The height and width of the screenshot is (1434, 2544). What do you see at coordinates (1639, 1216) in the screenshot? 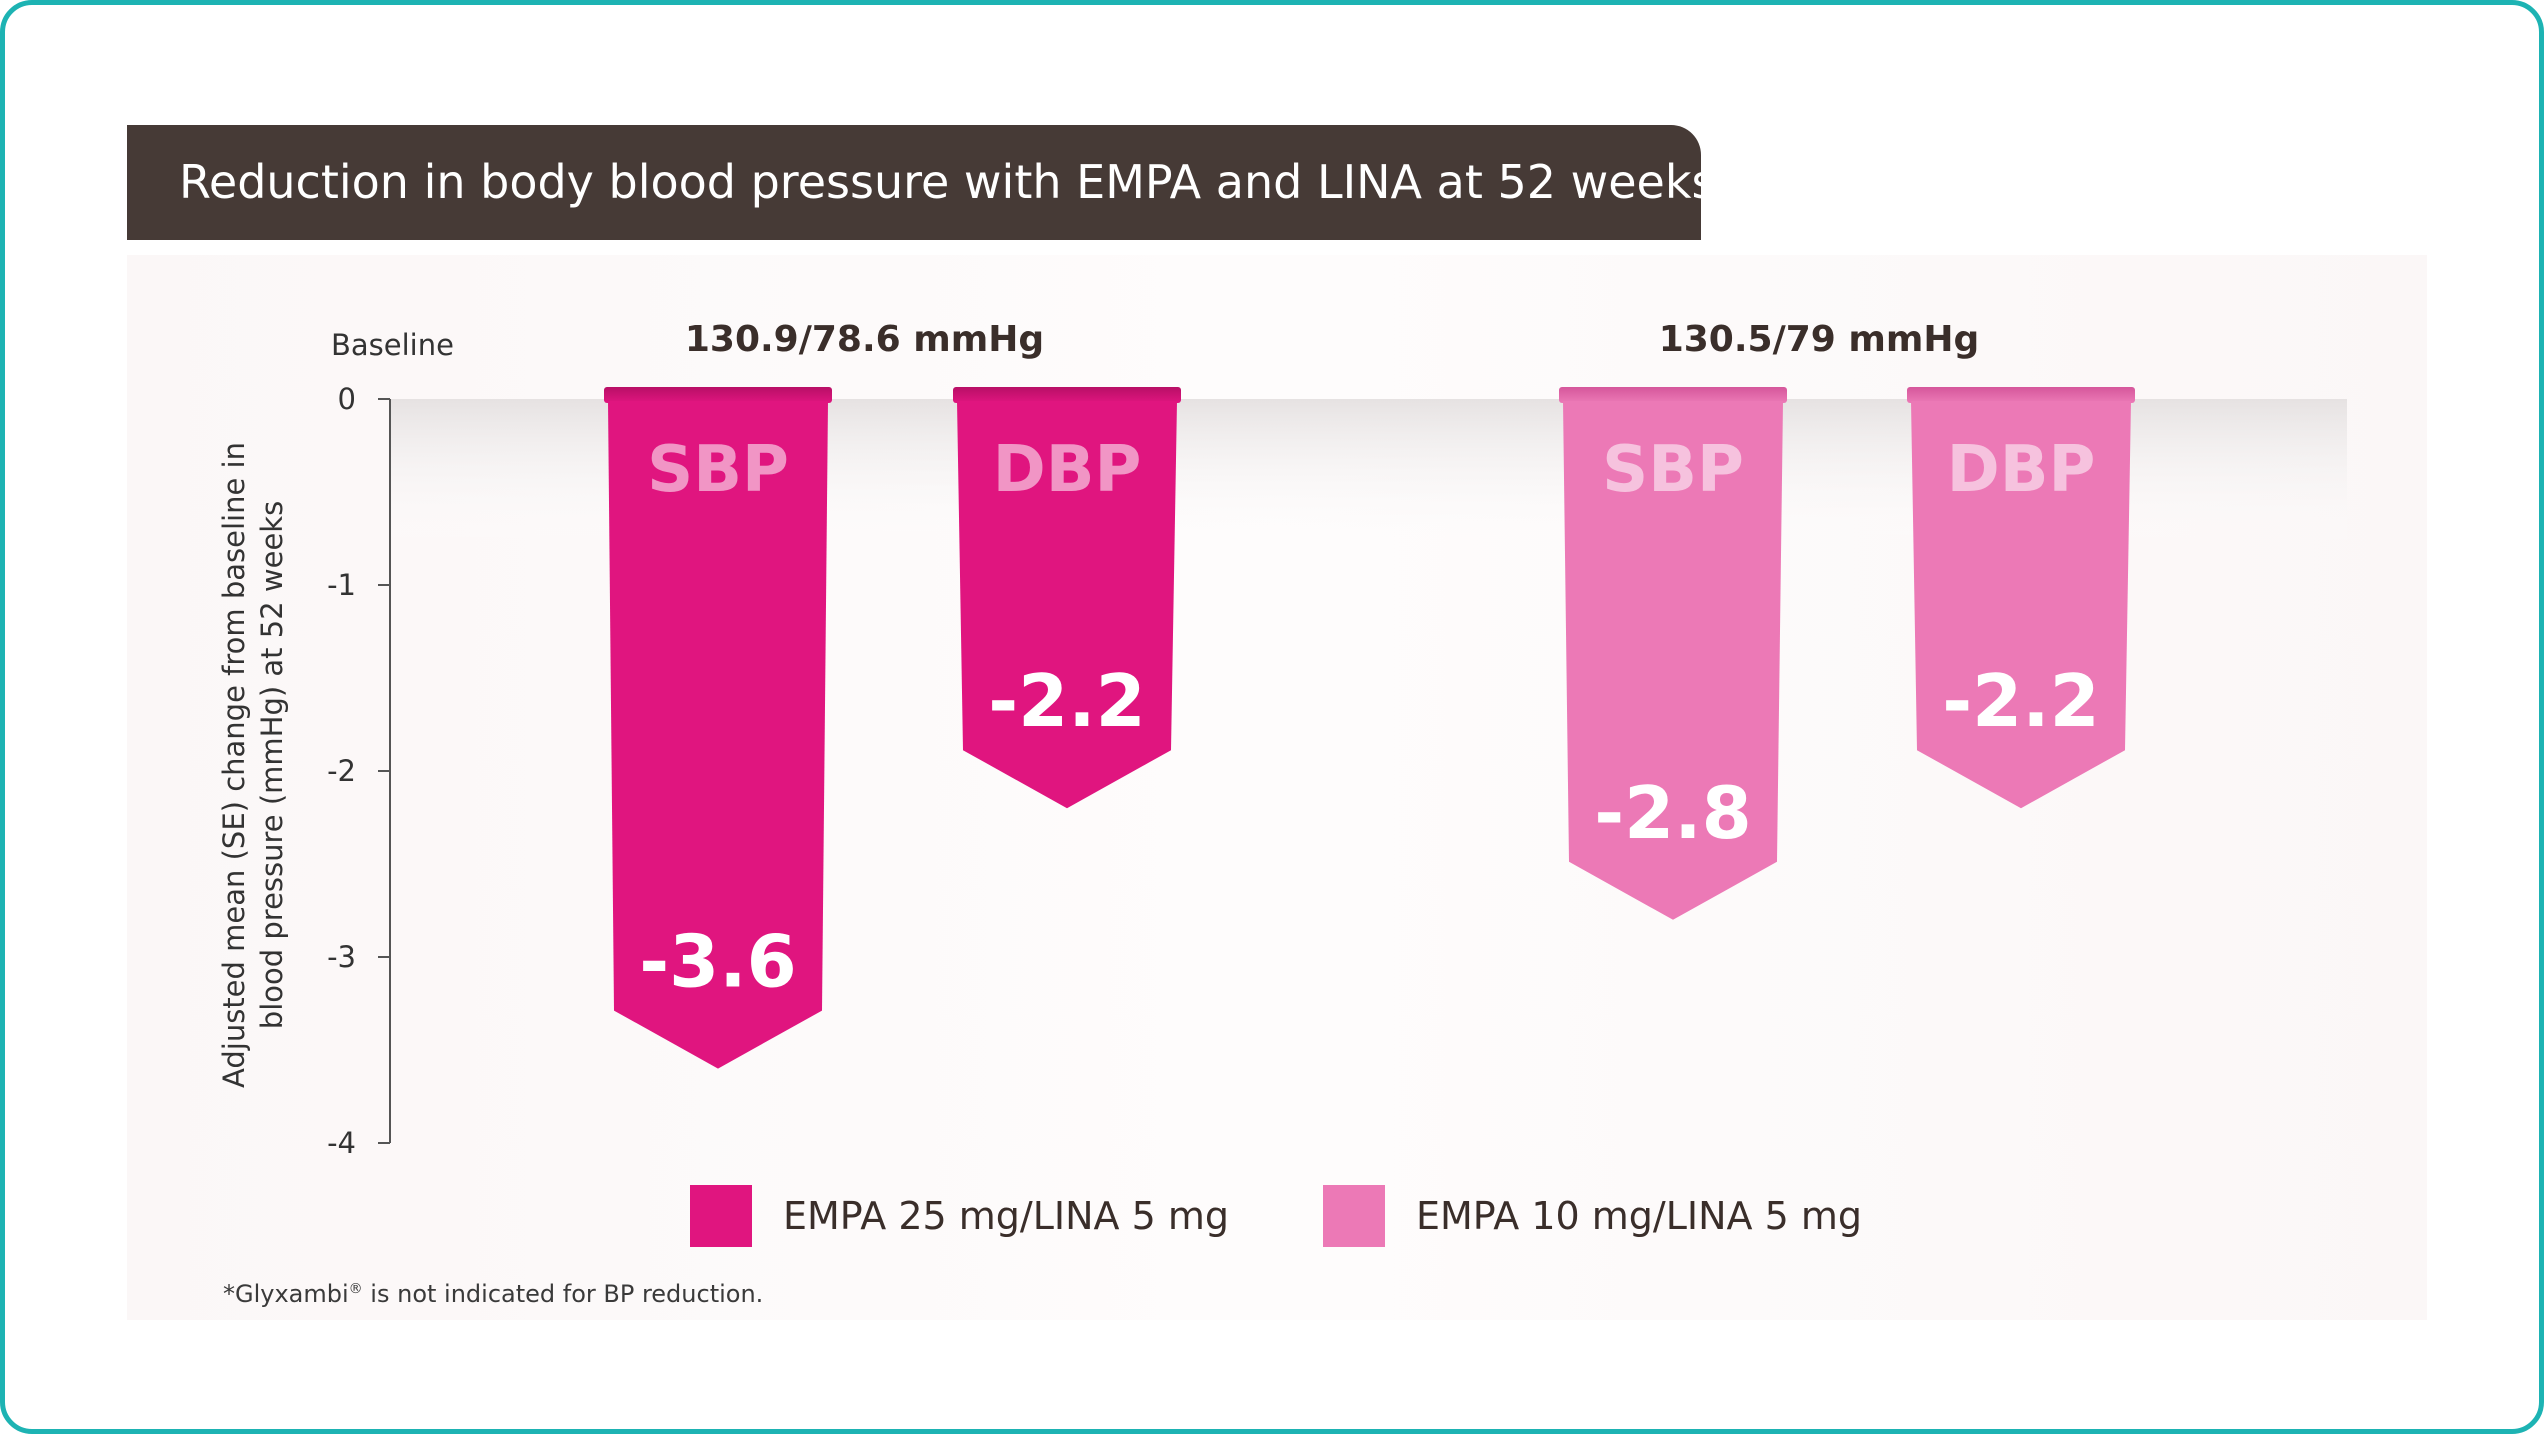
I see `legend-label: EMPA 10 mg/LINA 5 mg` at bounding box center [1639, 1216].